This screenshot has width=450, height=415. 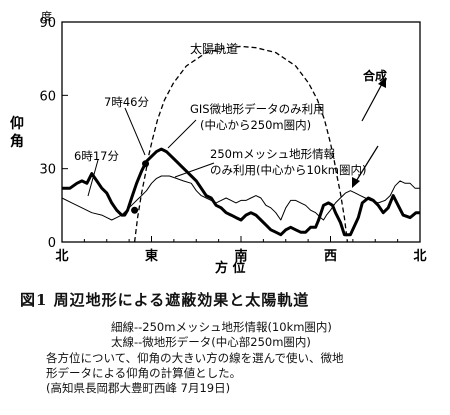 I want to click on x-tick-label: 南, so click(x=240, y=256).